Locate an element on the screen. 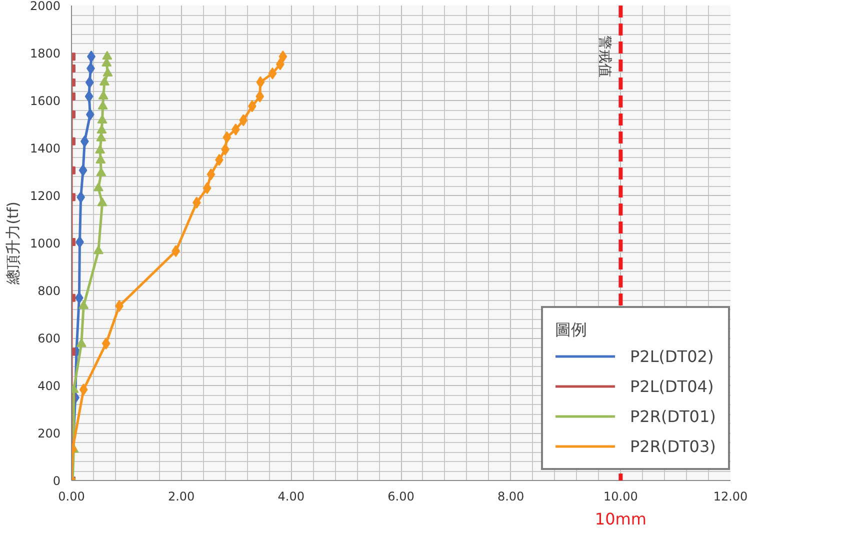  y-tick-label: 200 is located at coordinates (49, 433).